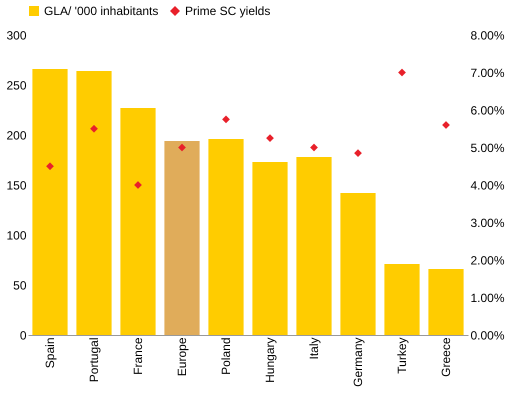 The height and width of the screenshot is (403, 528). What do you see at coordinates (20, 285) in the screenshot?
I see `y-tick-label: 50` at bounding box center [20, 285].